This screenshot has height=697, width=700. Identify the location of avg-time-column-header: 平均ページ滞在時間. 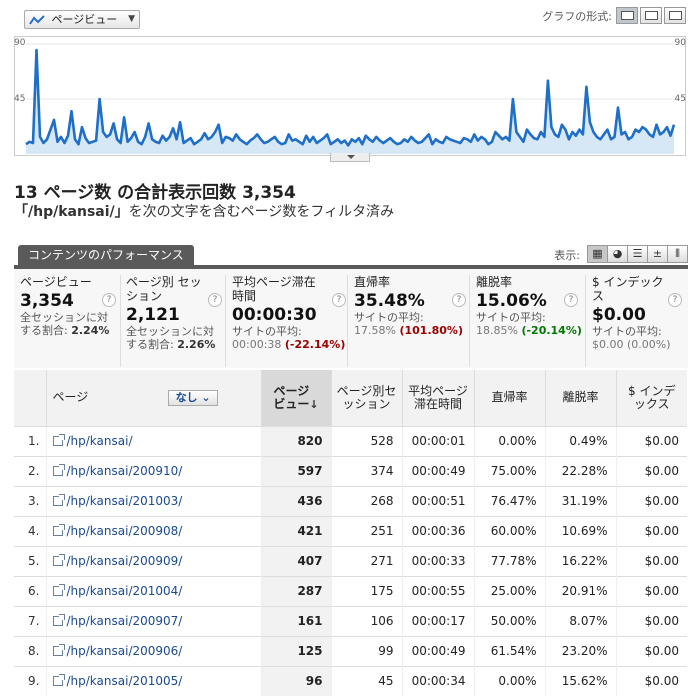
(437, 398).